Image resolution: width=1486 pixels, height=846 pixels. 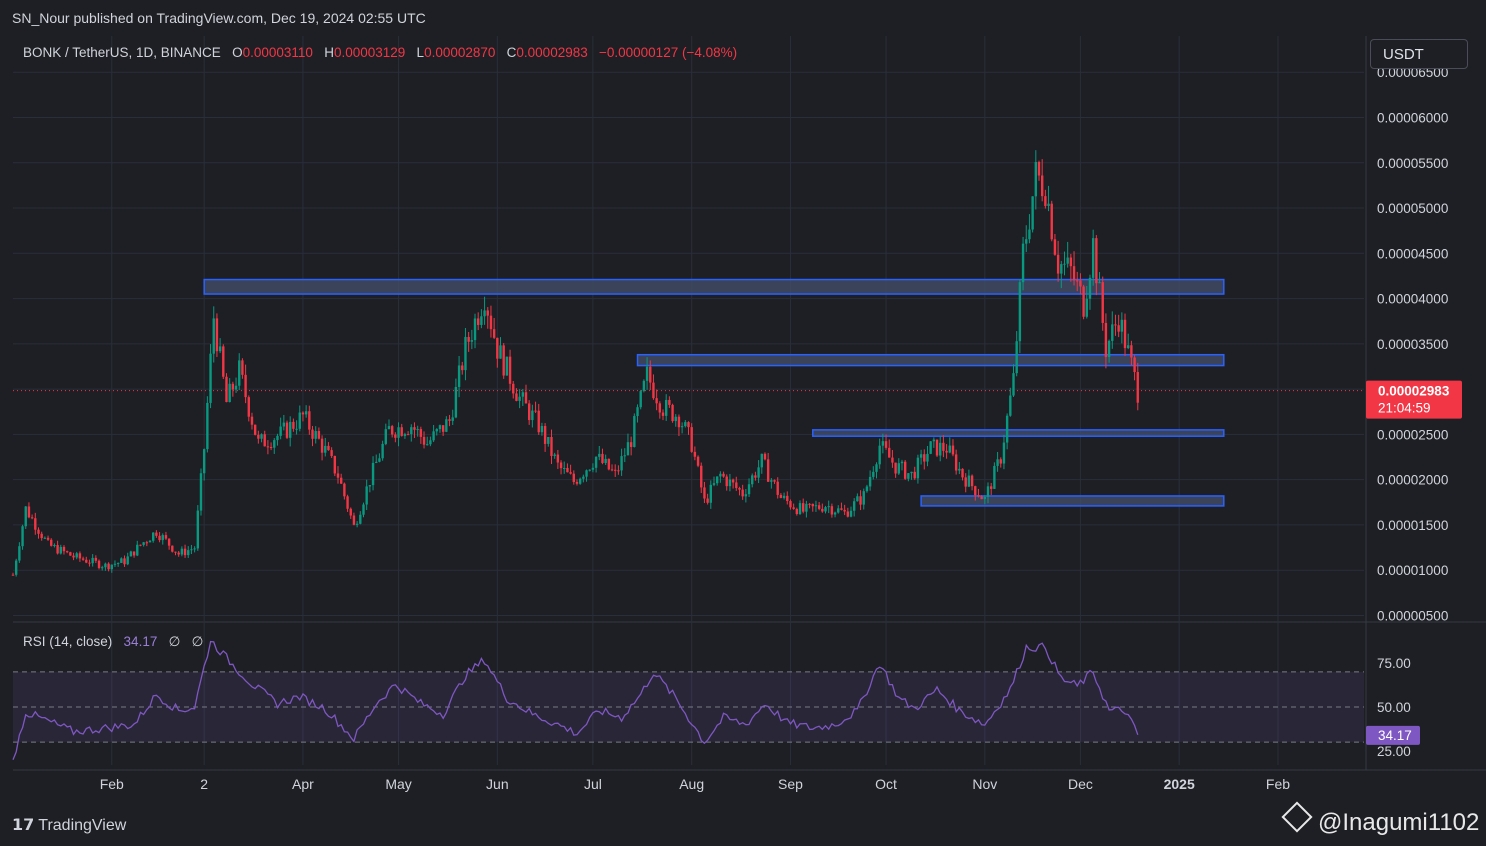 What do you see at coordinates (1394, 663) in the screenshot?
I see `rsi-y-tick-label: 75.00` at bounding box center [1394, 663].